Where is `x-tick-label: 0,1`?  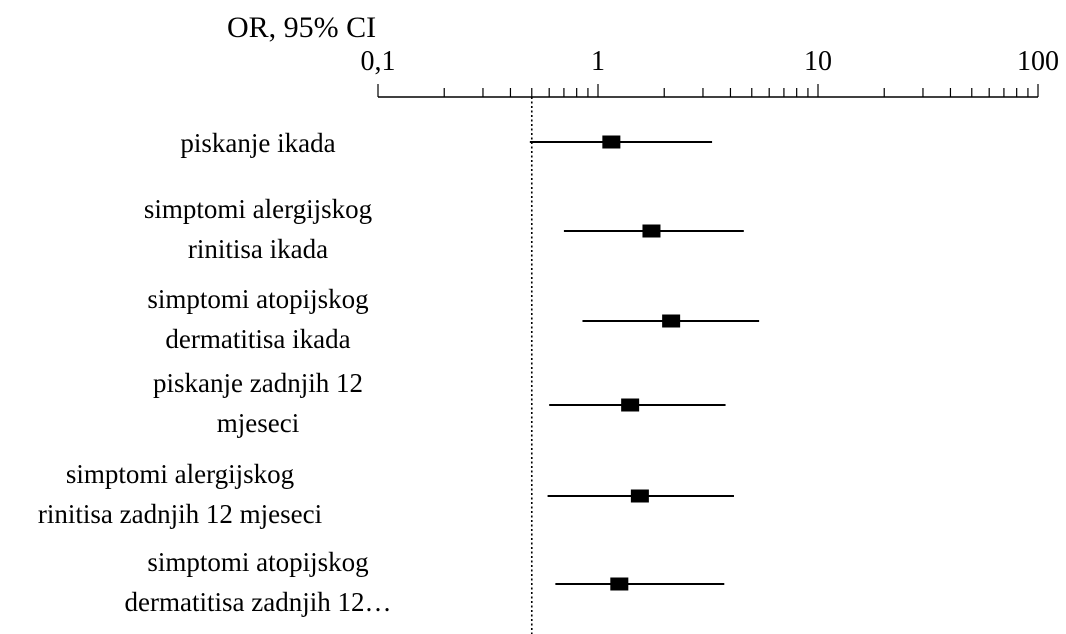
x-tick-label: 0,1 is located at coordinates (378, 61).